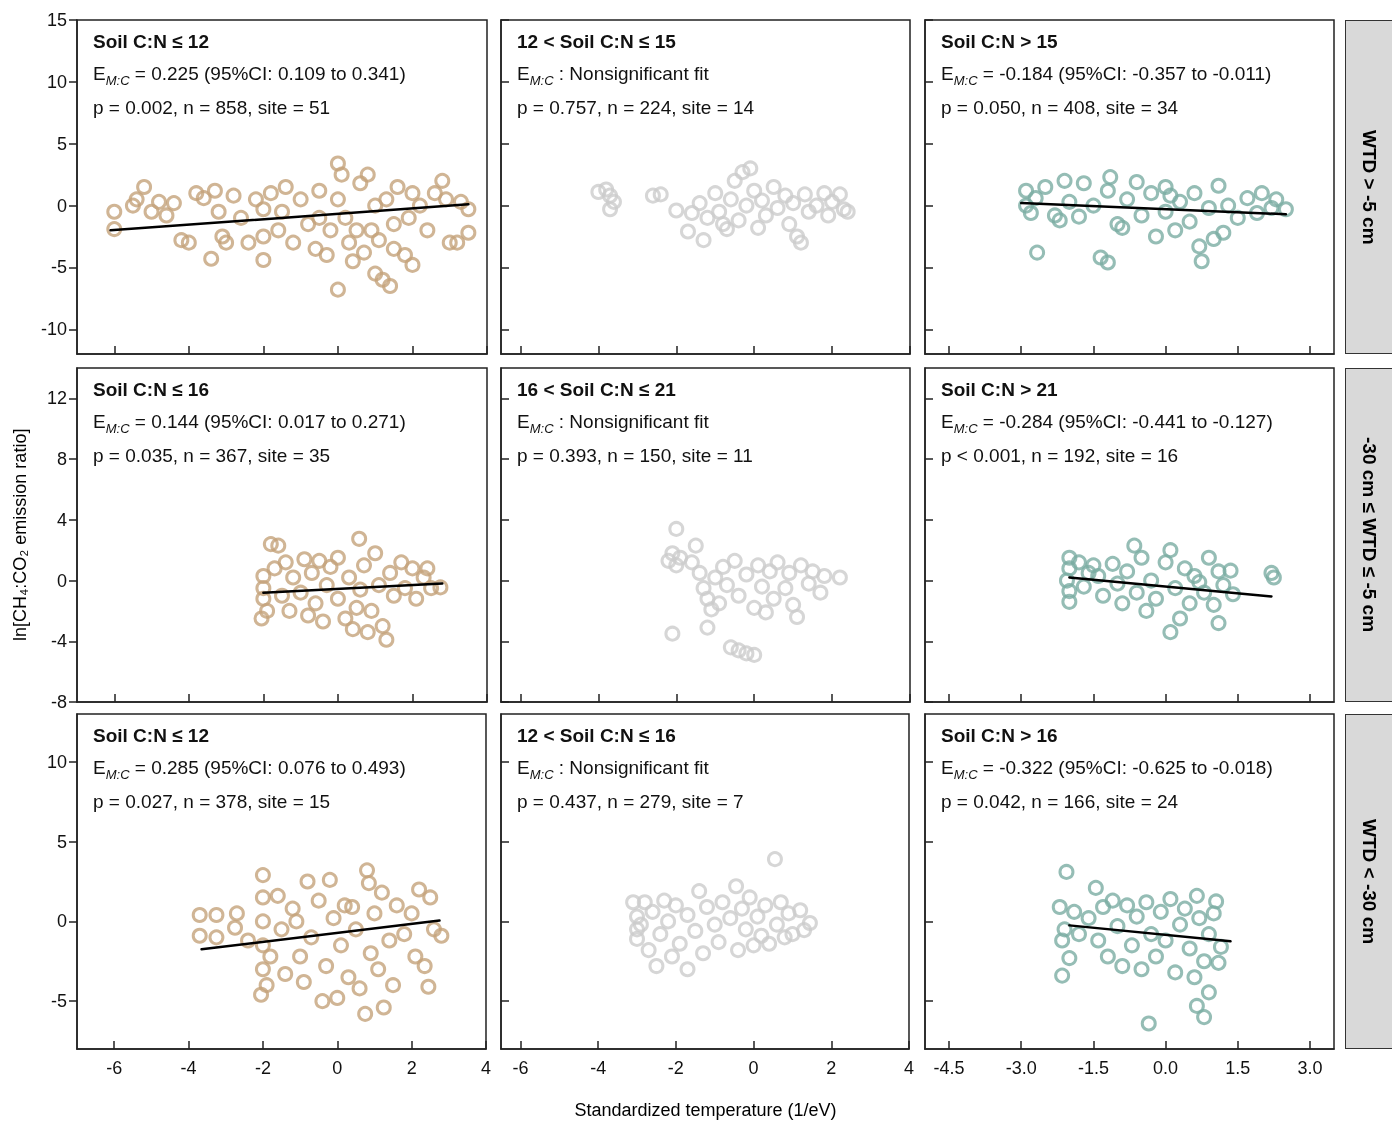 This screenshot has height=1123, width=1392. Describe the element at coordinates (598, 1068) in the screenshot. I see `x-tick-label: -4` at that location.